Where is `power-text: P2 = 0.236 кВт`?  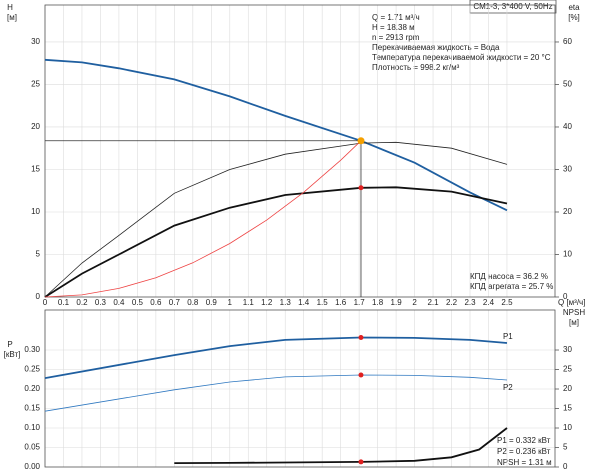 power-text: P2 = 0.236 кВт is located at coordinates (524, 451).